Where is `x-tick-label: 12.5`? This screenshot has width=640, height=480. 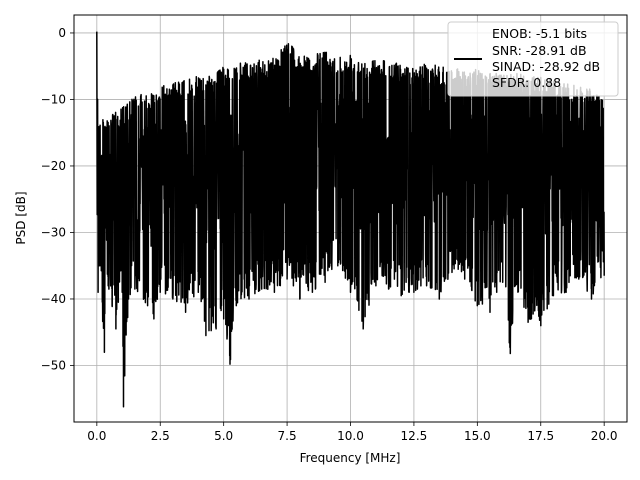 x-tick-label: 12.5 is located at coordinates (414, 436).